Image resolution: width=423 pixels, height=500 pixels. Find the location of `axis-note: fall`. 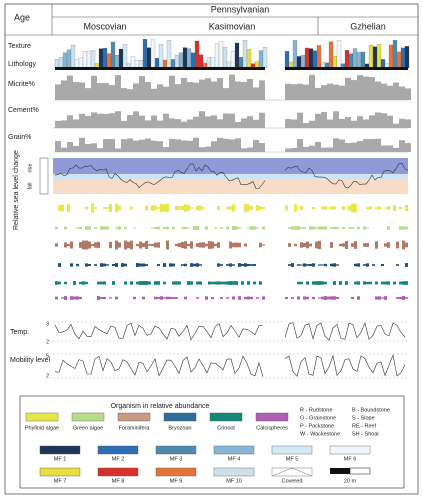

axis-note: fall is located at coordinates (30, 185).